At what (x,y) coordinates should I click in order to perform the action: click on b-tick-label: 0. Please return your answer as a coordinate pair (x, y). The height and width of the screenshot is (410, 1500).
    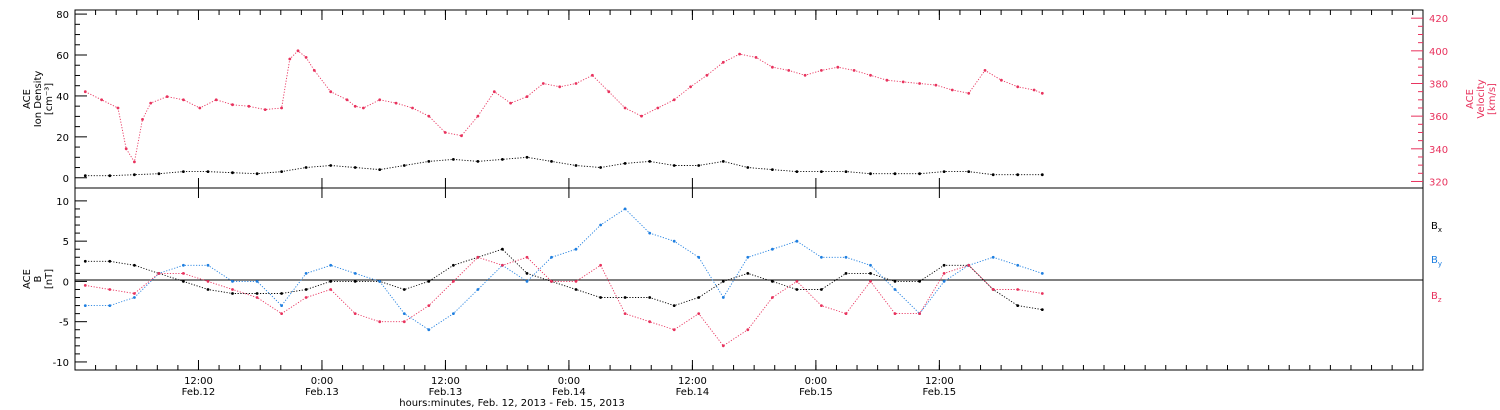
    Looking at the image, I should click on (66, 282).